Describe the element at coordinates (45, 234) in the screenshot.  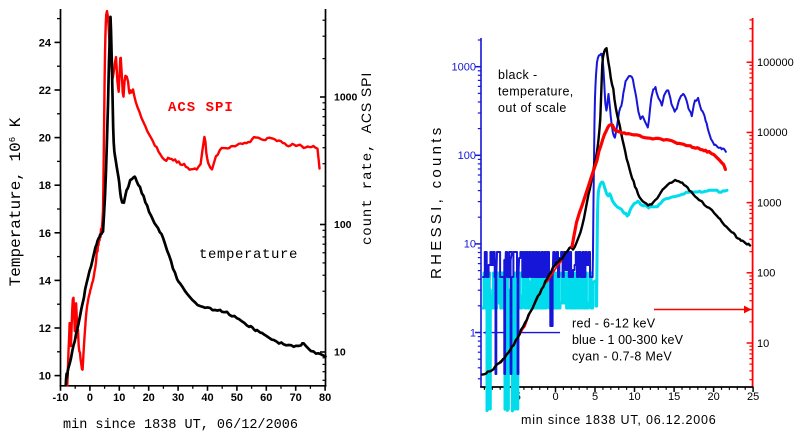
I see `svg-text: 16` at that location.